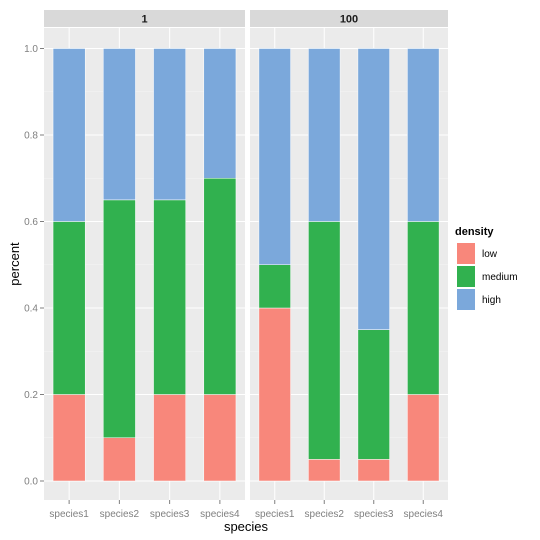 The height and width of the screenshot is (540, 540). I want to click on legend-label: low, so click(490, 254).